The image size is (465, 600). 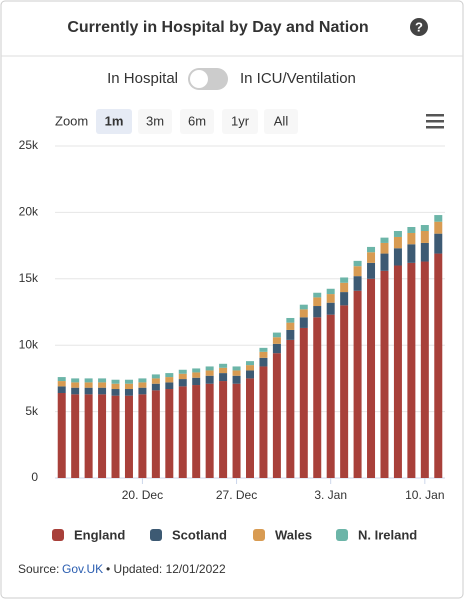 I want to click on help-circle, so click(x=419, y=27).